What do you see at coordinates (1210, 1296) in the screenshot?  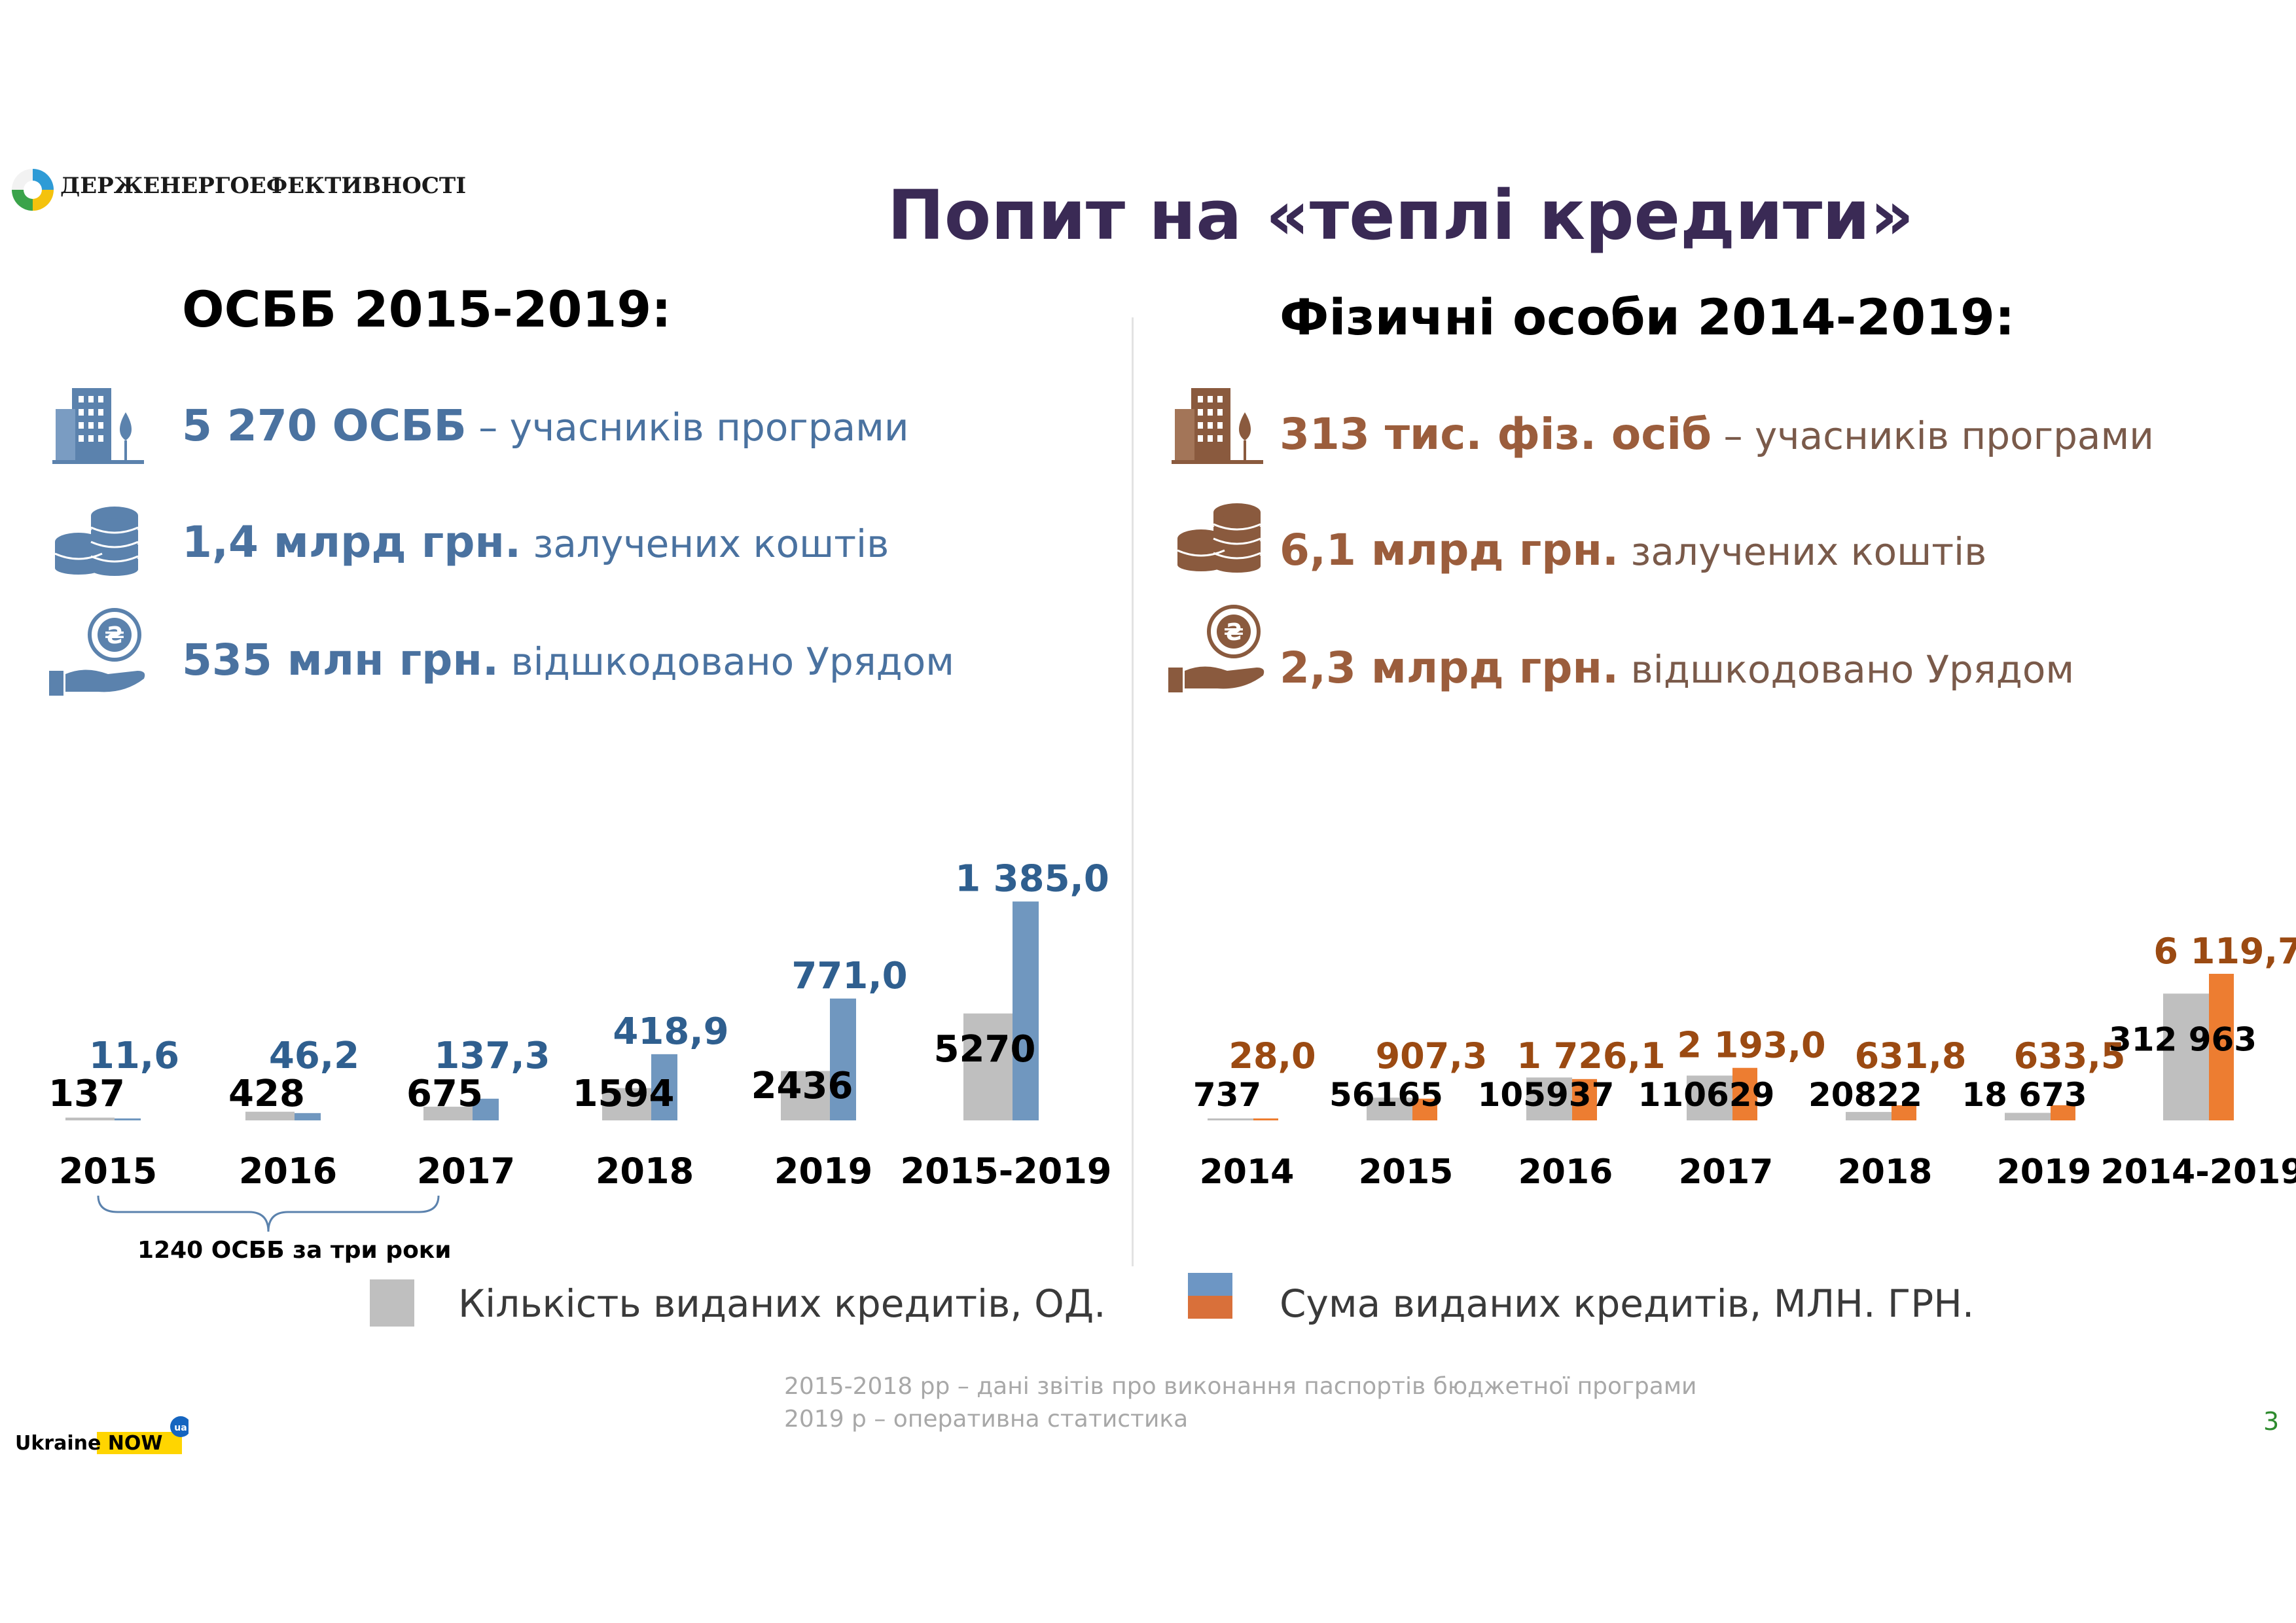 I see `legend-sum-swatch` at bounding box center [1210, 1296].